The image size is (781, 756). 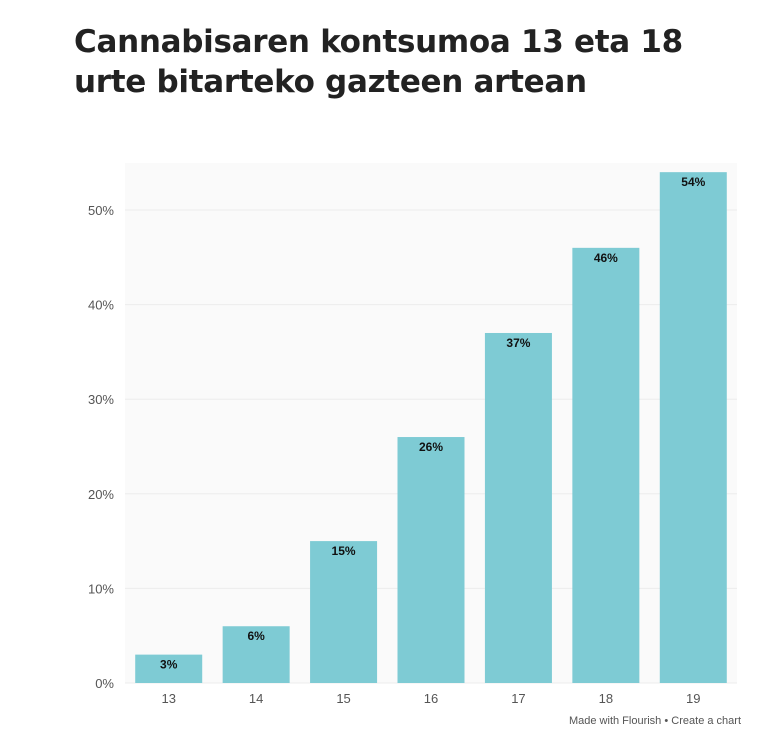 I want to click on data-label: 37%, so click(x=518, y=343).